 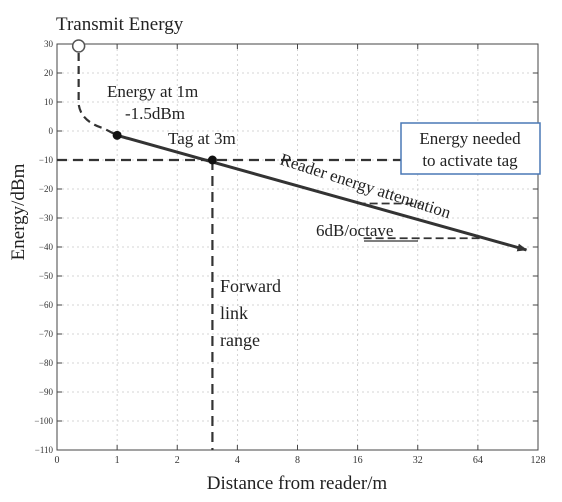 I want to click on x-tick-label: 2, so click(x=177, y=460).